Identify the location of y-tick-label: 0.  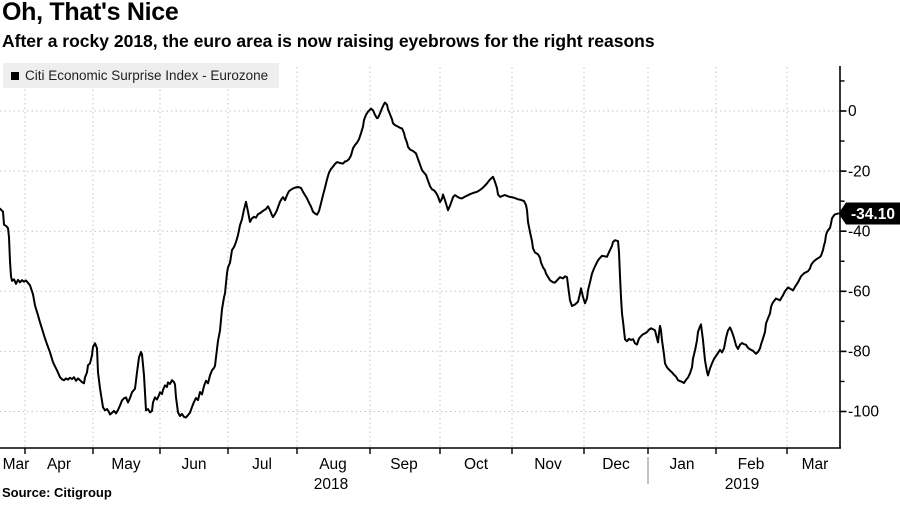
(852, 111).